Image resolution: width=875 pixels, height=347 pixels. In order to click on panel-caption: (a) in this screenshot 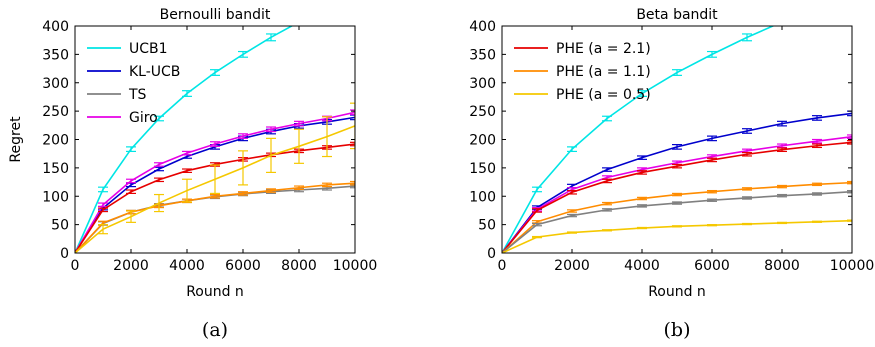, I will do `click(215, 330)`.